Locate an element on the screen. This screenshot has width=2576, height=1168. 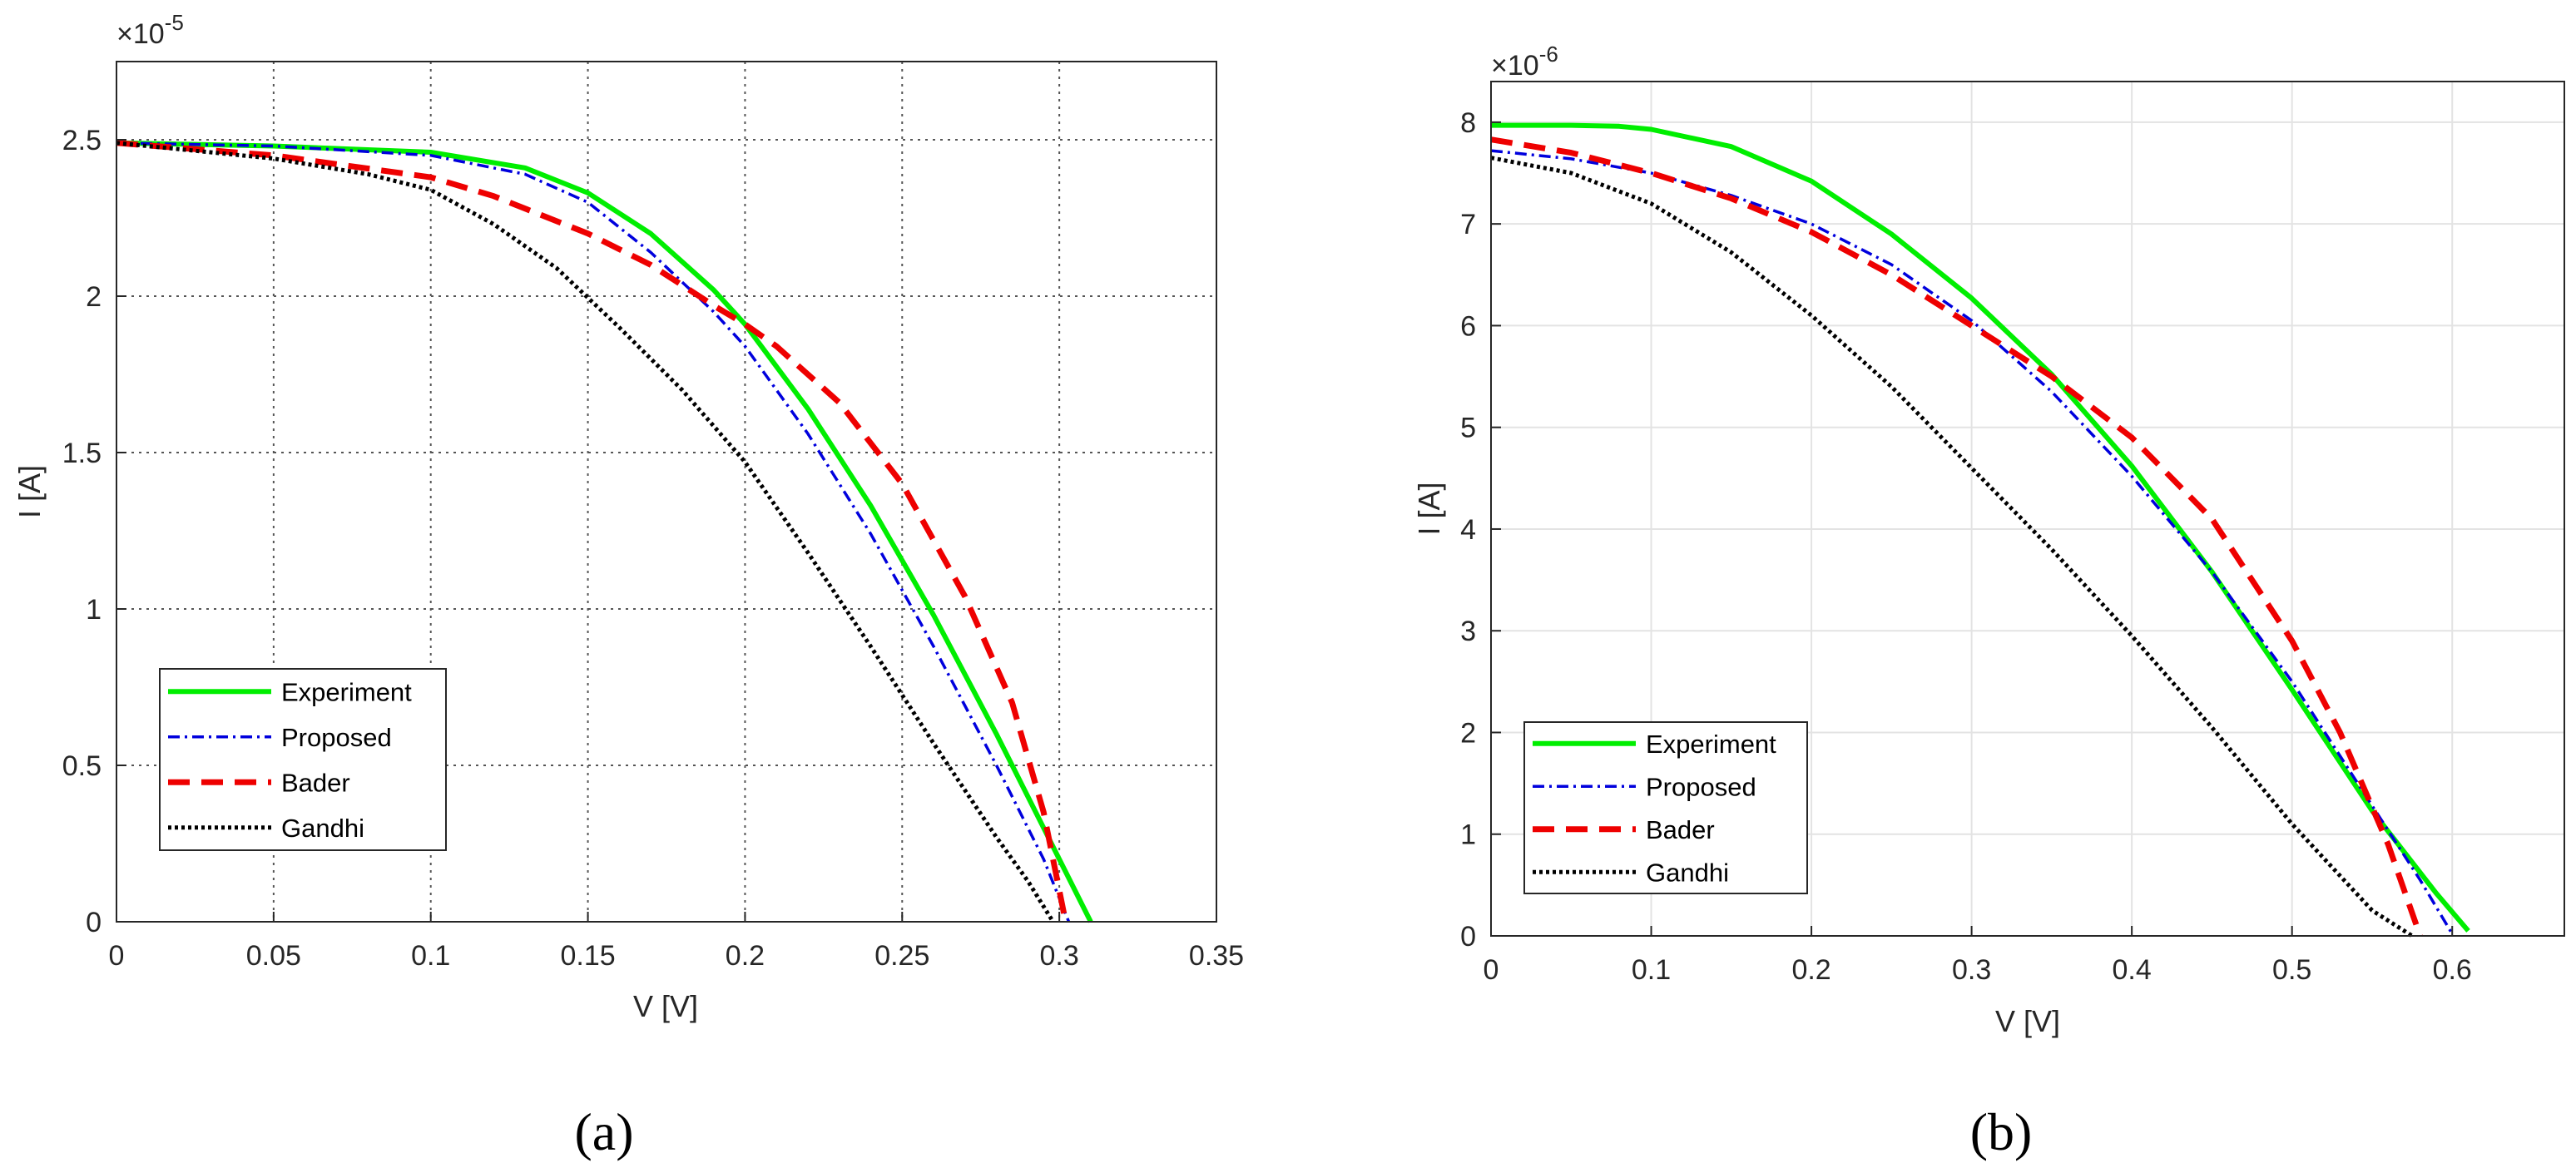
x-tick-label: 0.15 is located at coordinates (588, 956).